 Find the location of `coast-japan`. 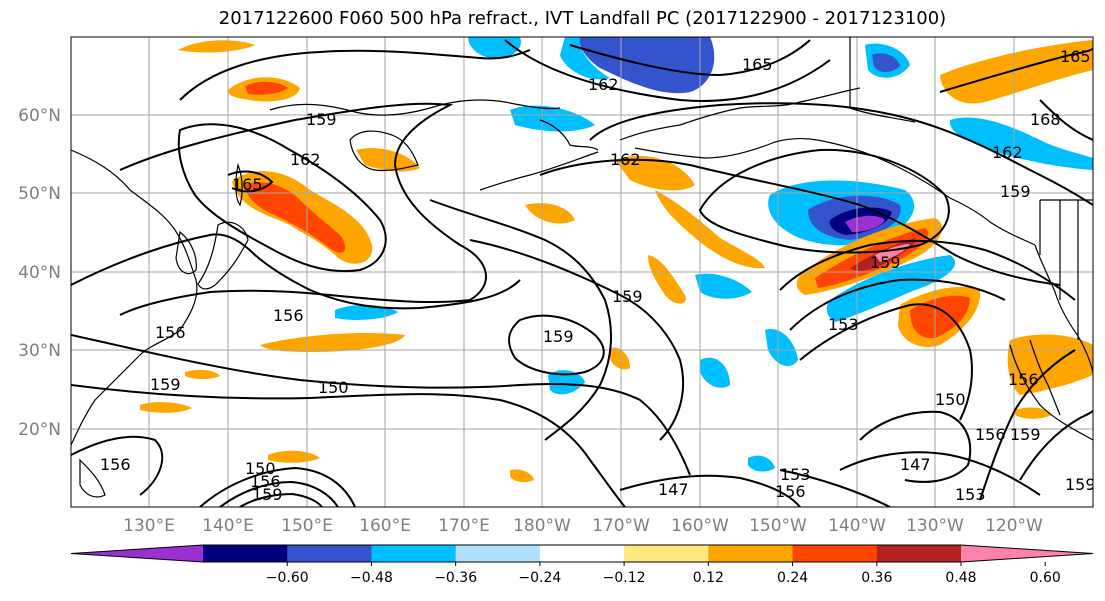

coast-japan is located at coordinates (223, 255).